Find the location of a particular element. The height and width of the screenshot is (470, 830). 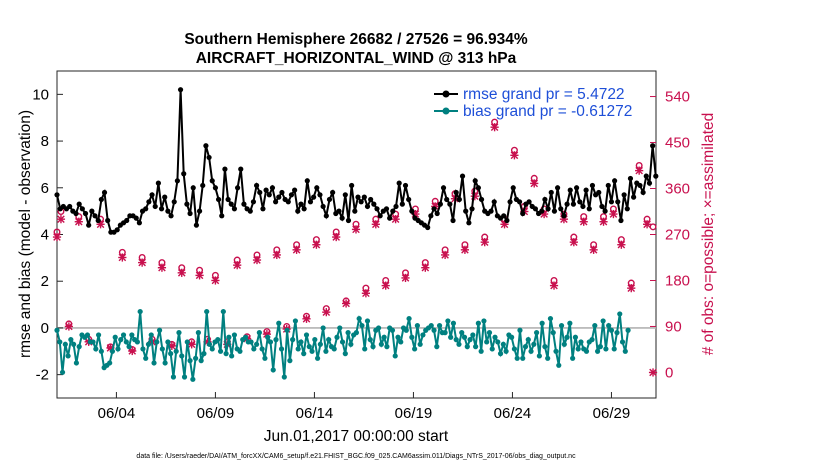

x-tick-label: 06/29 is located at coordinates (612, 413).